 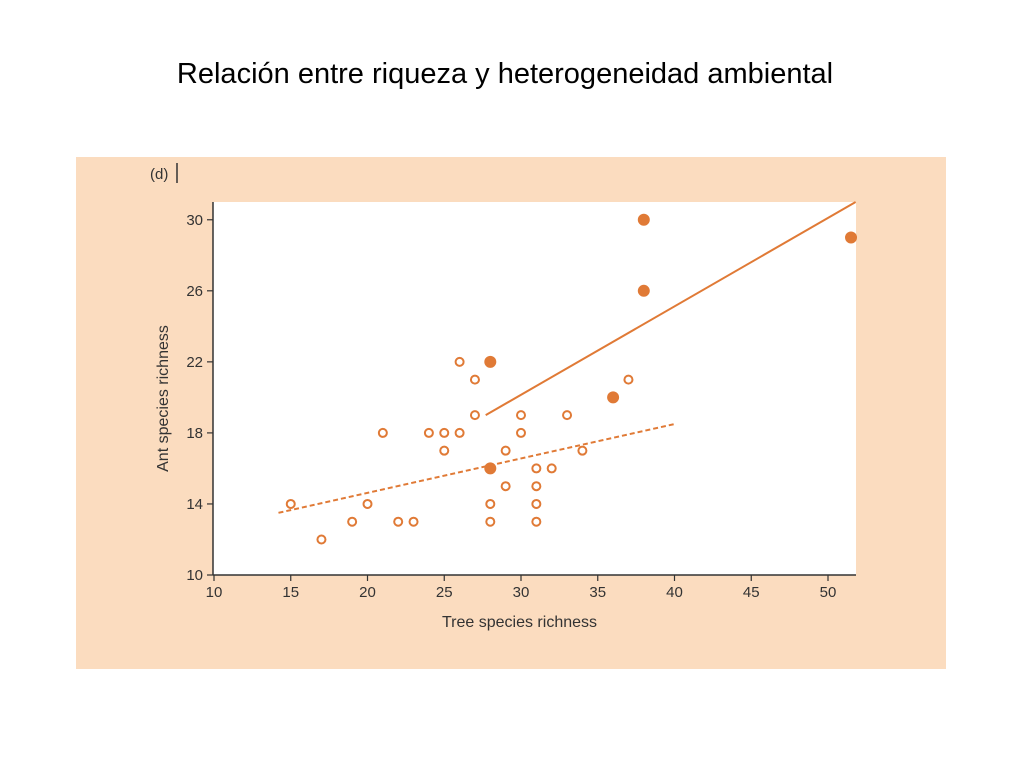 What do you see at coordinates (194, 575) in the screenshot?
I see `y-tick-label: 10` at bounding box center [194, 575].